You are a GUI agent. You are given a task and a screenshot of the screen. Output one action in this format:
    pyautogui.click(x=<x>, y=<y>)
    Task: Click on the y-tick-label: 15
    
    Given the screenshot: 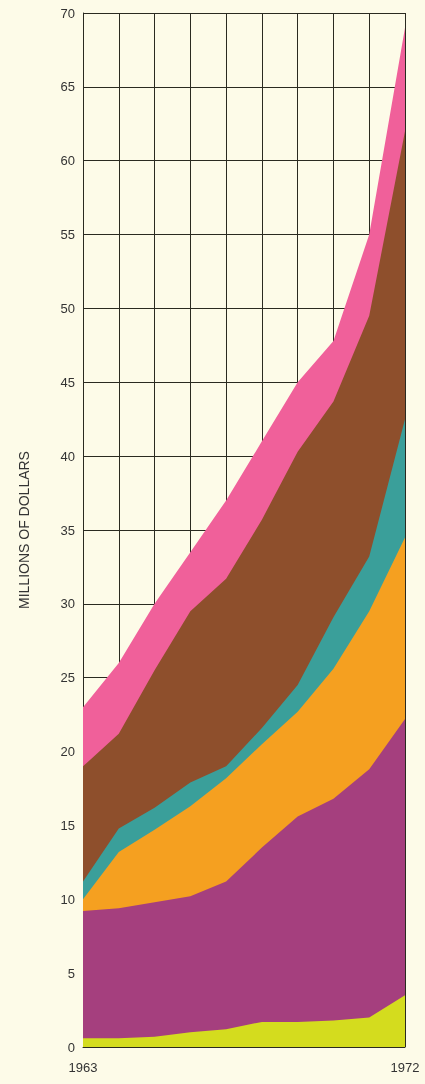 What is the action you would take?
    pyautogui.click(x=67, y=825)
    